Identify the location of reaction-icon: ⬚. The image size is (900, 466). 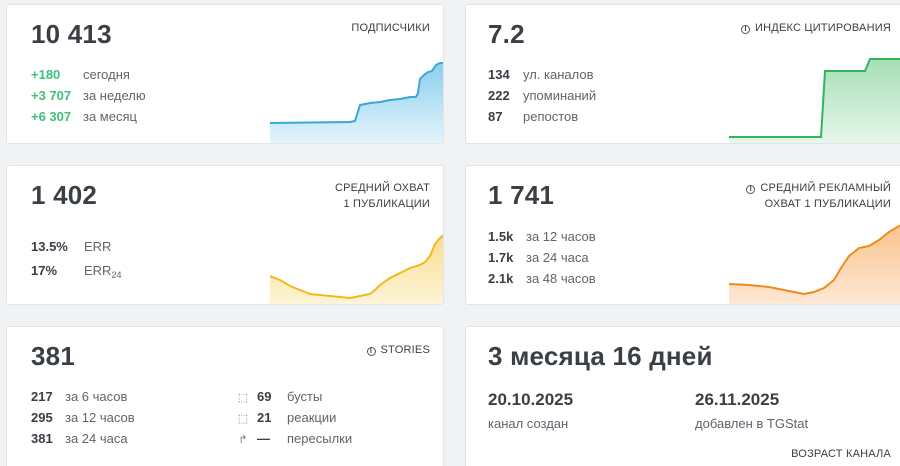
(243, 419).